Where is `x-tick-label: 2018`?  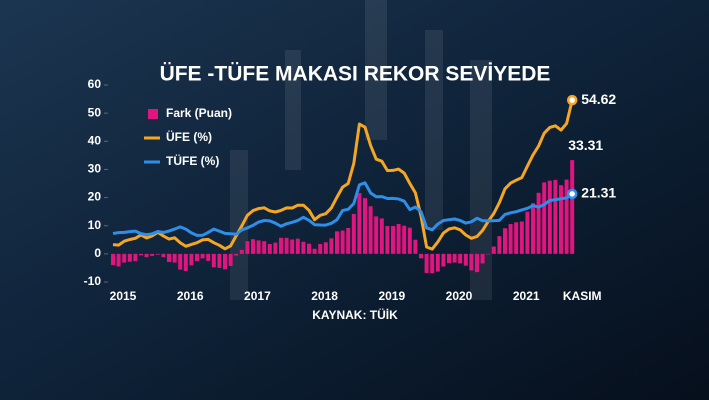
x-tick-label: 2018 is located at coordinates (324, 296).